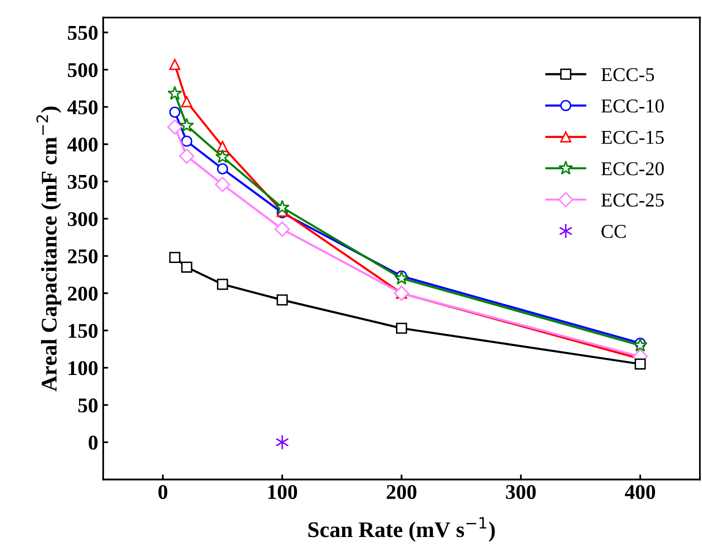 The height and width of the screenshot is (548, 702). What do you see at coordinates (401, 492) in the screenshot?
I see `x-tick-label: 200` at bounding box center [401, 492].